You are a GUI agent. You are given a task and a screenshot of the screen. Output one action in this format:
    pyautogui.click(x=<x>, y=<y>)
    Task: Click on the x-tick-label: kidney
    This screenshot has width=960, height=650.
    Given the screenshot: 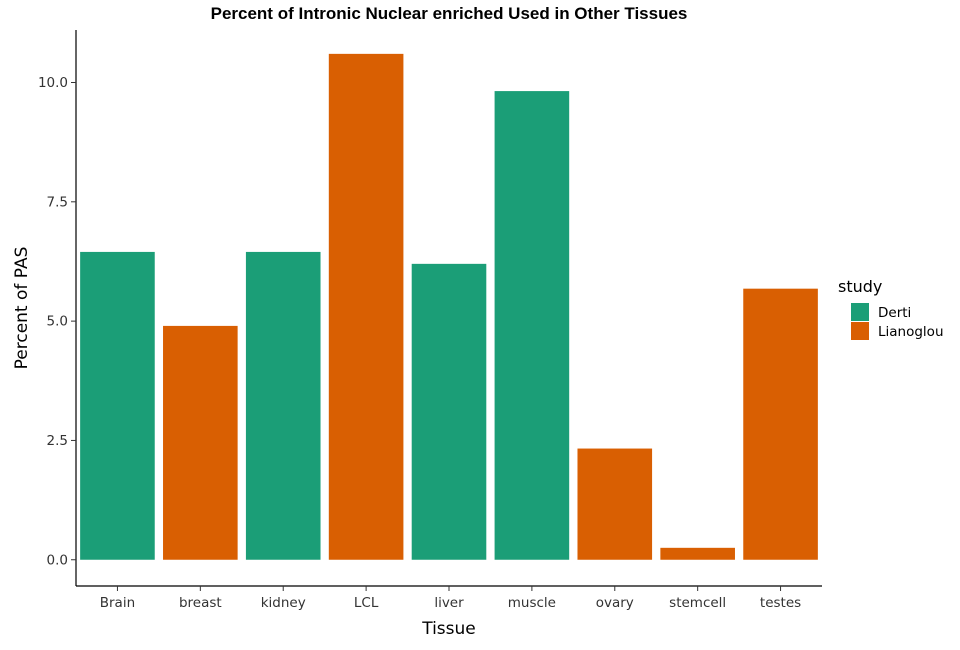 What is the action you would take?
    pyautogui.click(x=283, y=603)
    